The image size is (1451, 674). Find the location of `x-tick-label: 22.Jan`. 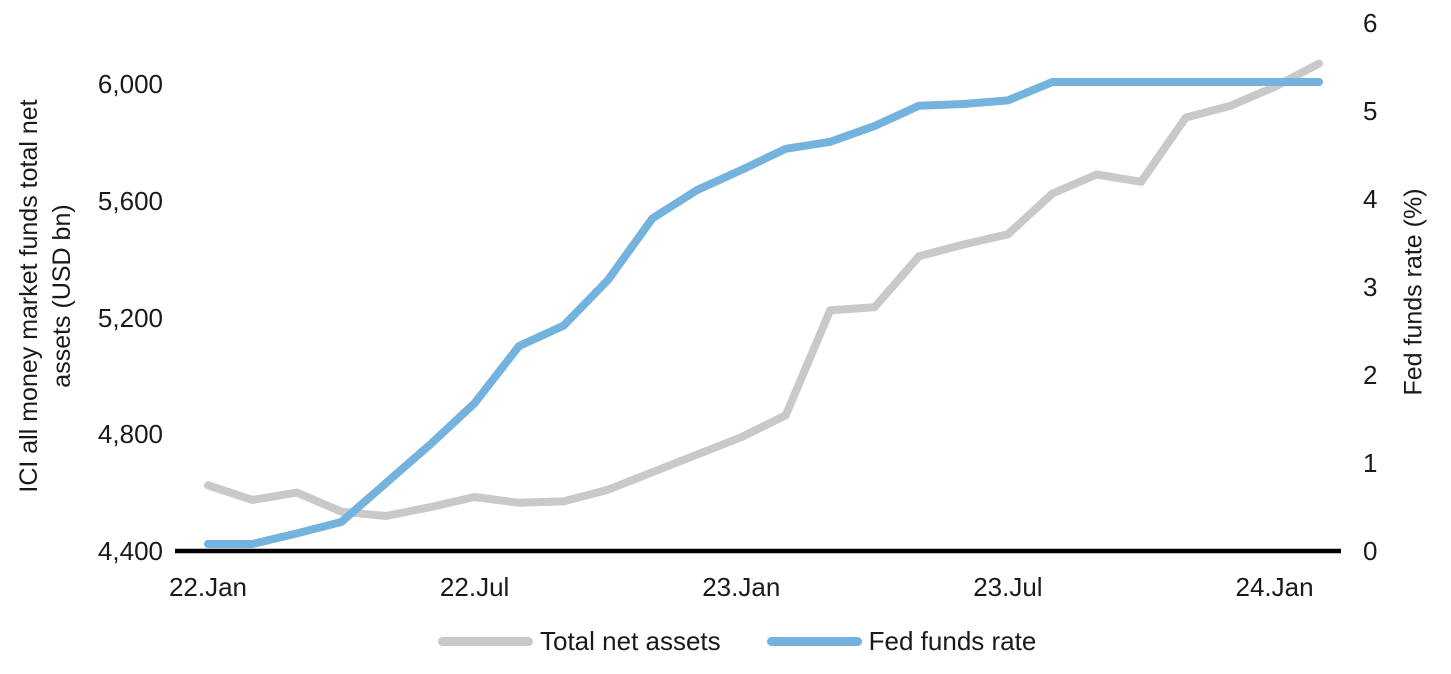

x-tick-label: 22.Jan is located at coordinates (208, 587).